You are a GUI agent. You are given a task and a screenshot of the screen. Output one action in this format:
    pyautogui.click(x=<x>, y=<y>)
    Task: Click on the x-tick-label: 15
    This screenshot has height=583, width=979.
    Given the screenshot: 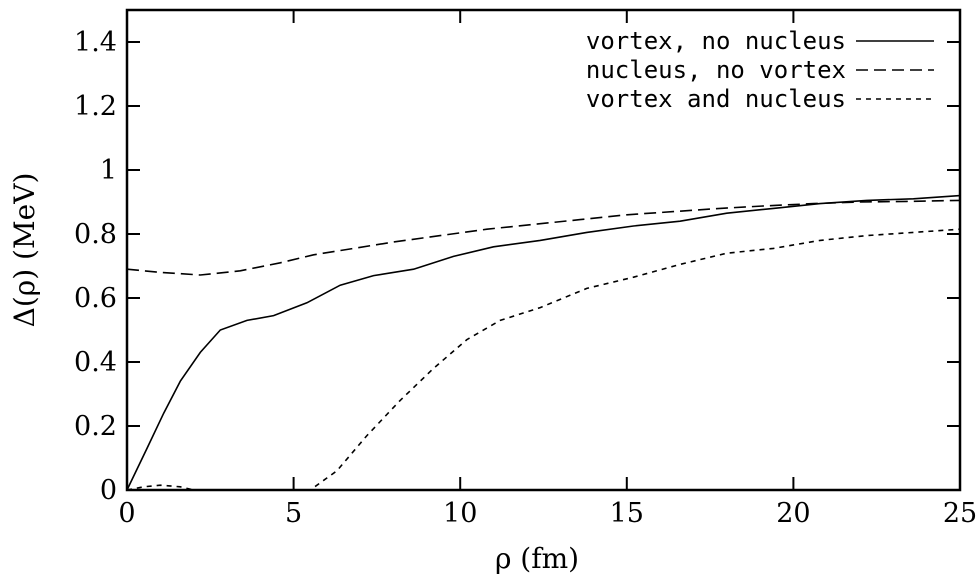 What is the action you would take?
    pyautogui.click(x=627, y=513)
    